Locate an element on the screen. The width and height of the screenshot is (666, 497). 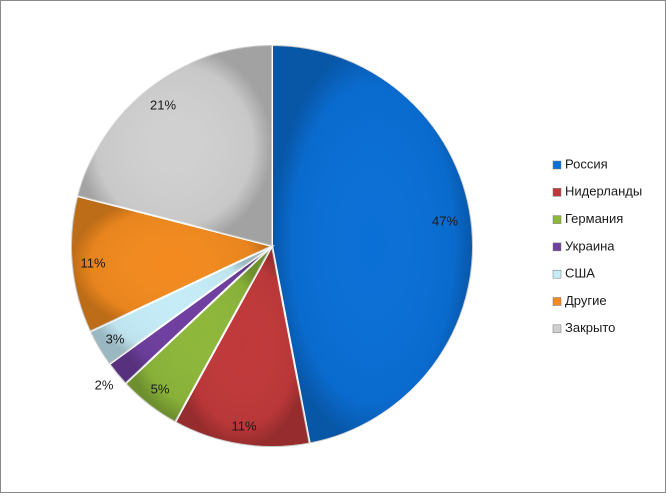
data-label-7: 21% is located at coordinates (163, 104).